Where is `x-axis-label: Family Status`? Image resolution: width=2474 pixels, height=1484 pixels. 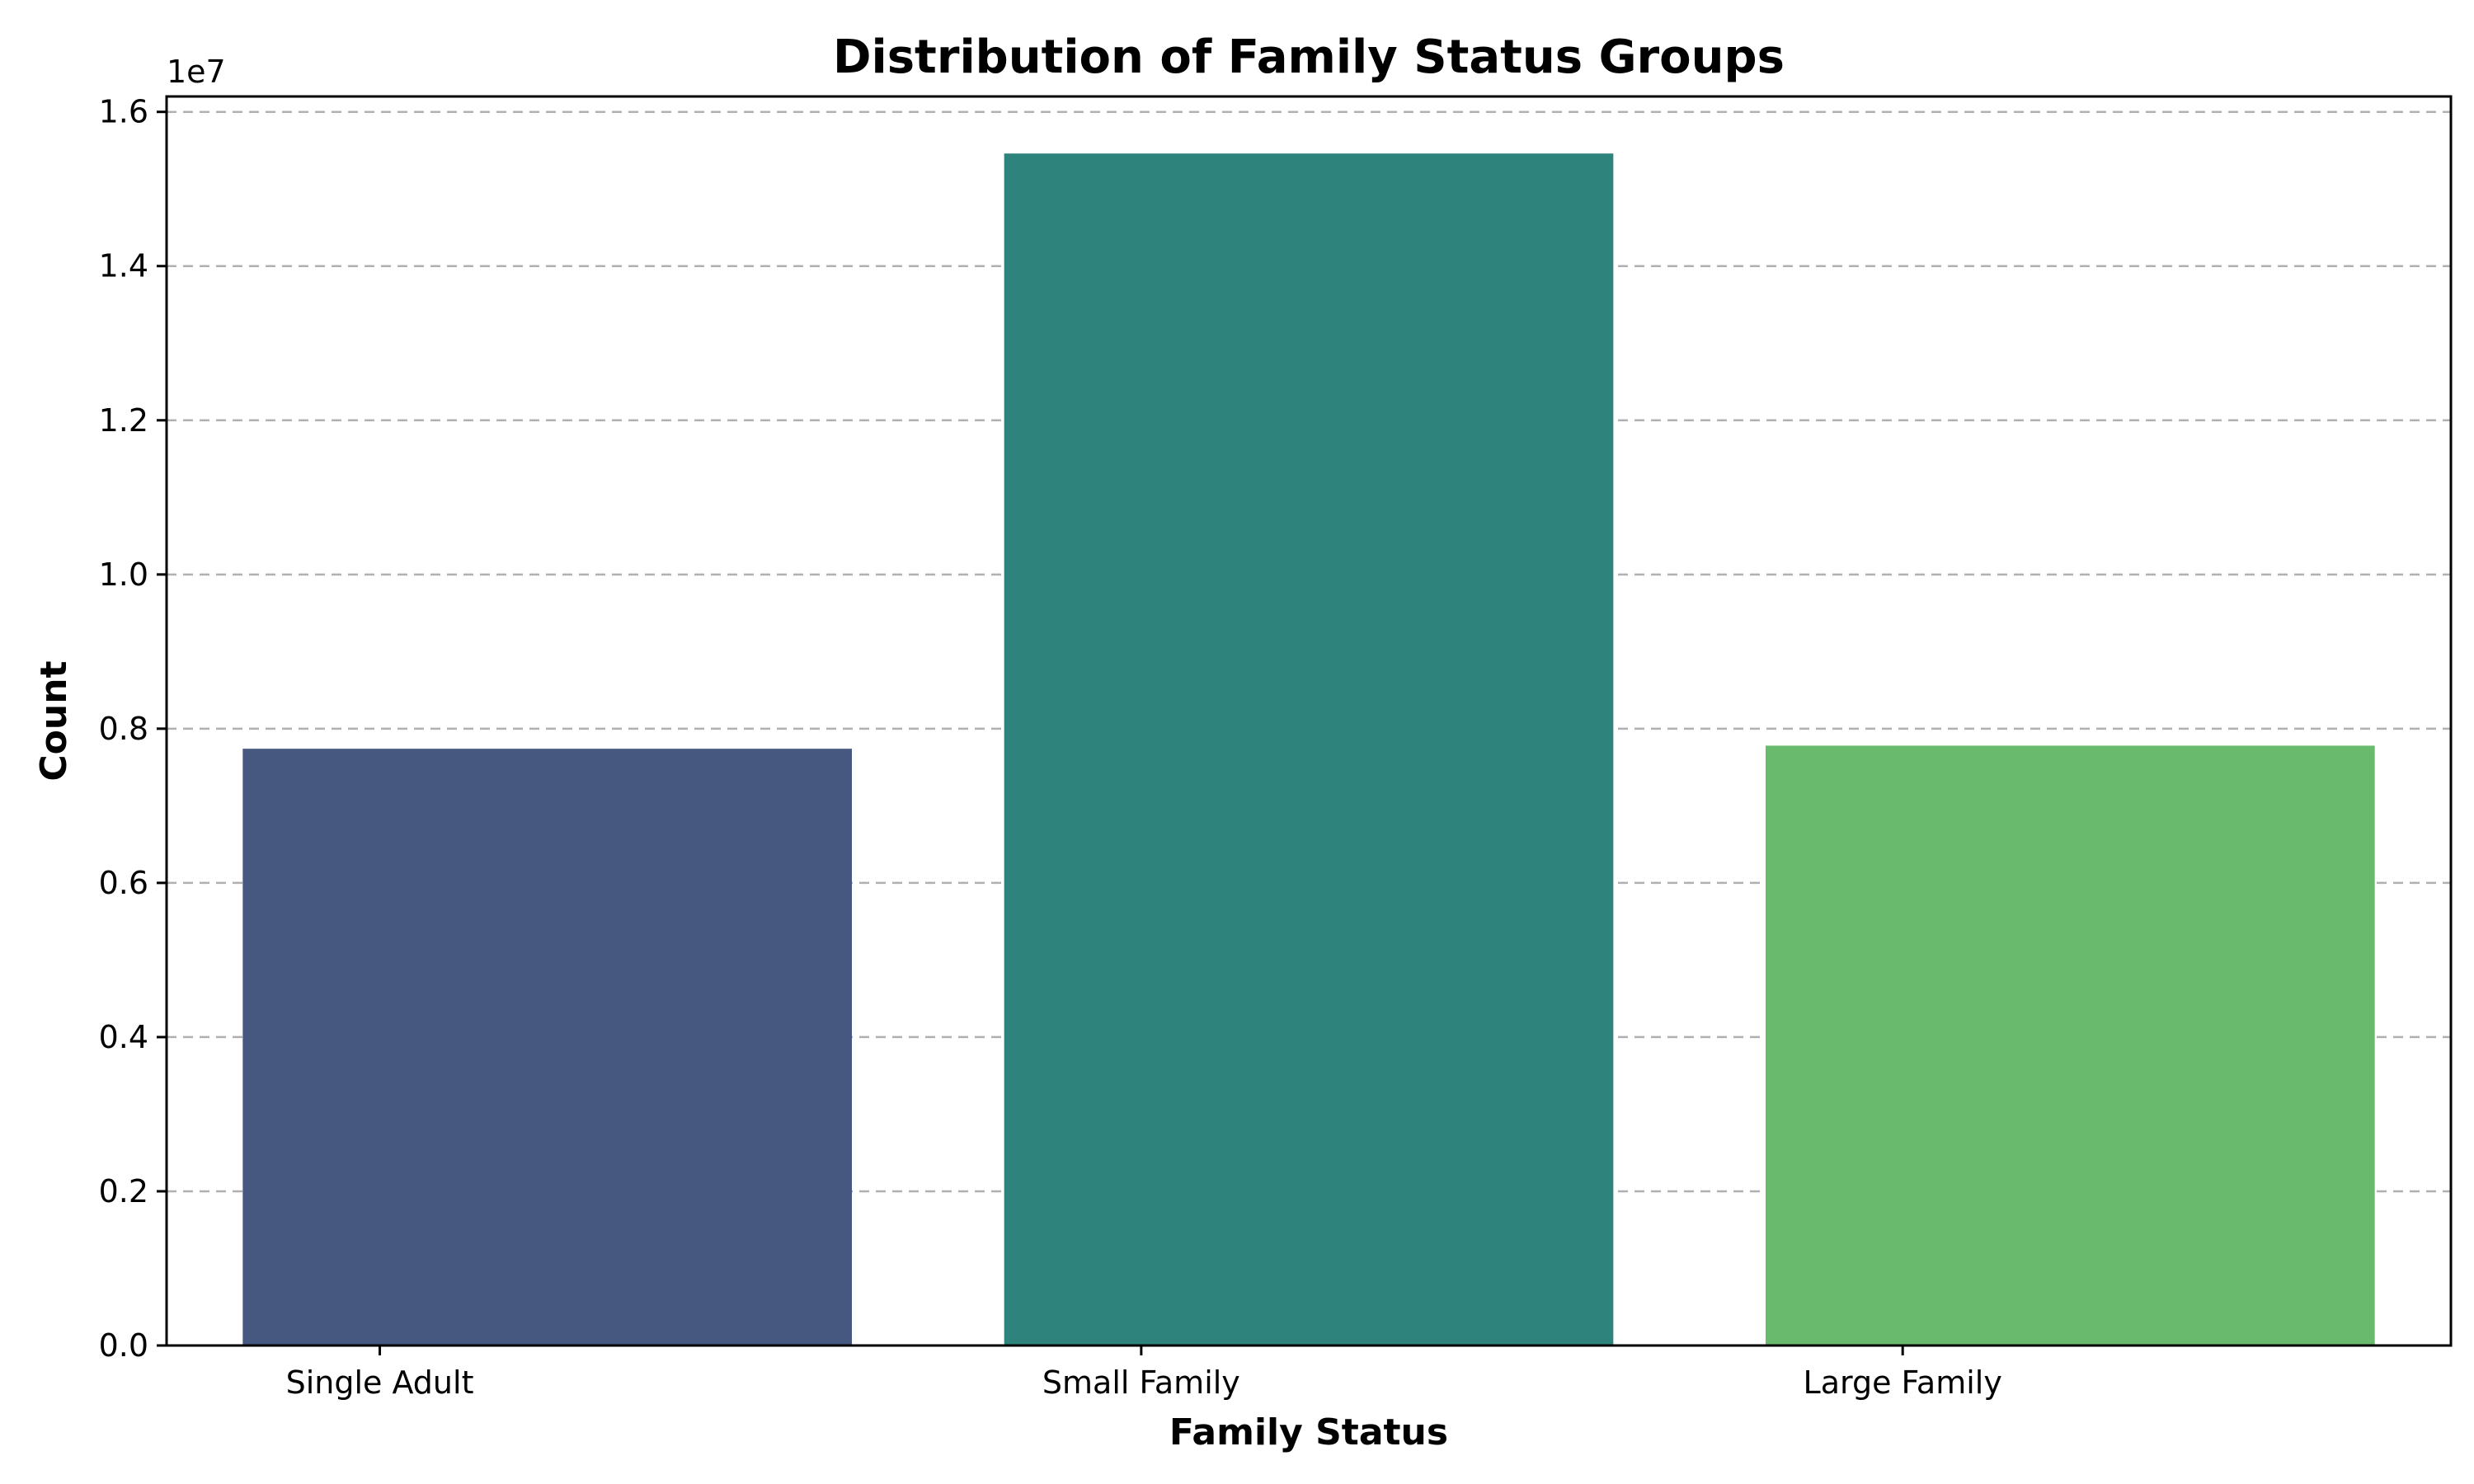 x-axis-label: Family Status is located at coordinates (1308, 1432).